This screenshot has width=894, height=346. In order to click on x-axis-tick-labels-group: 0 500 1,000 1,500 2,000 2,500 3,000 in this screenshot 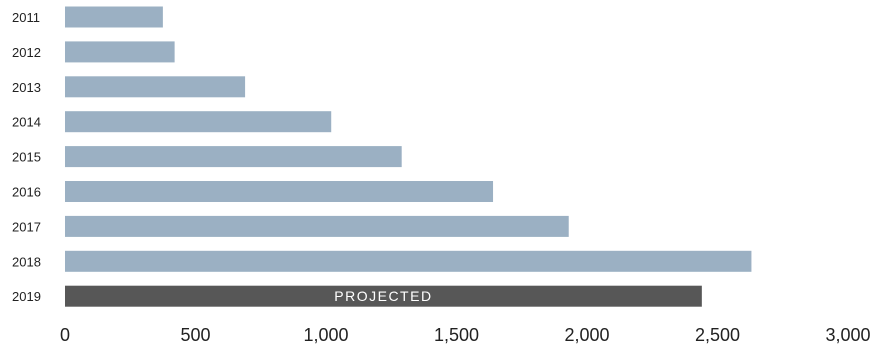, I will do `click(465, 335)`.